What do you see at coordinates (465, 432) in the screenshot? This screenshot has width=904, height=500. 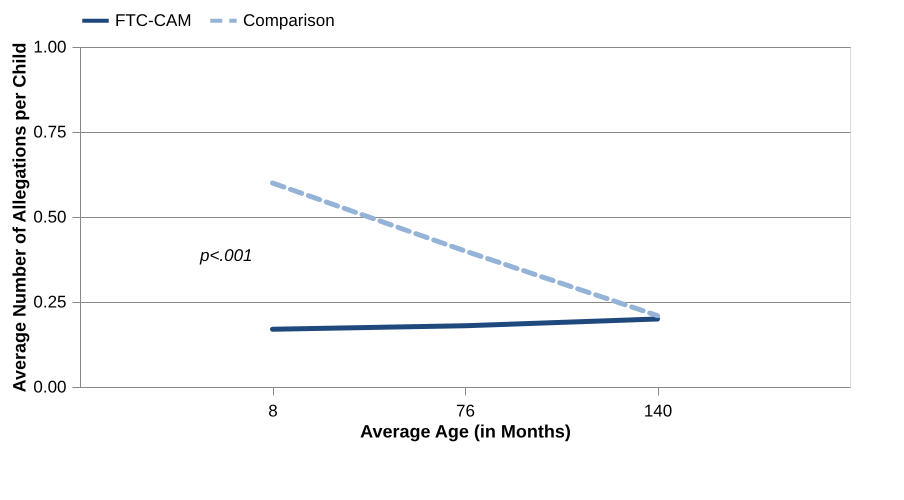 I see `x-axis-title: Average Age (in Months)` at bounding box center [465, 432].